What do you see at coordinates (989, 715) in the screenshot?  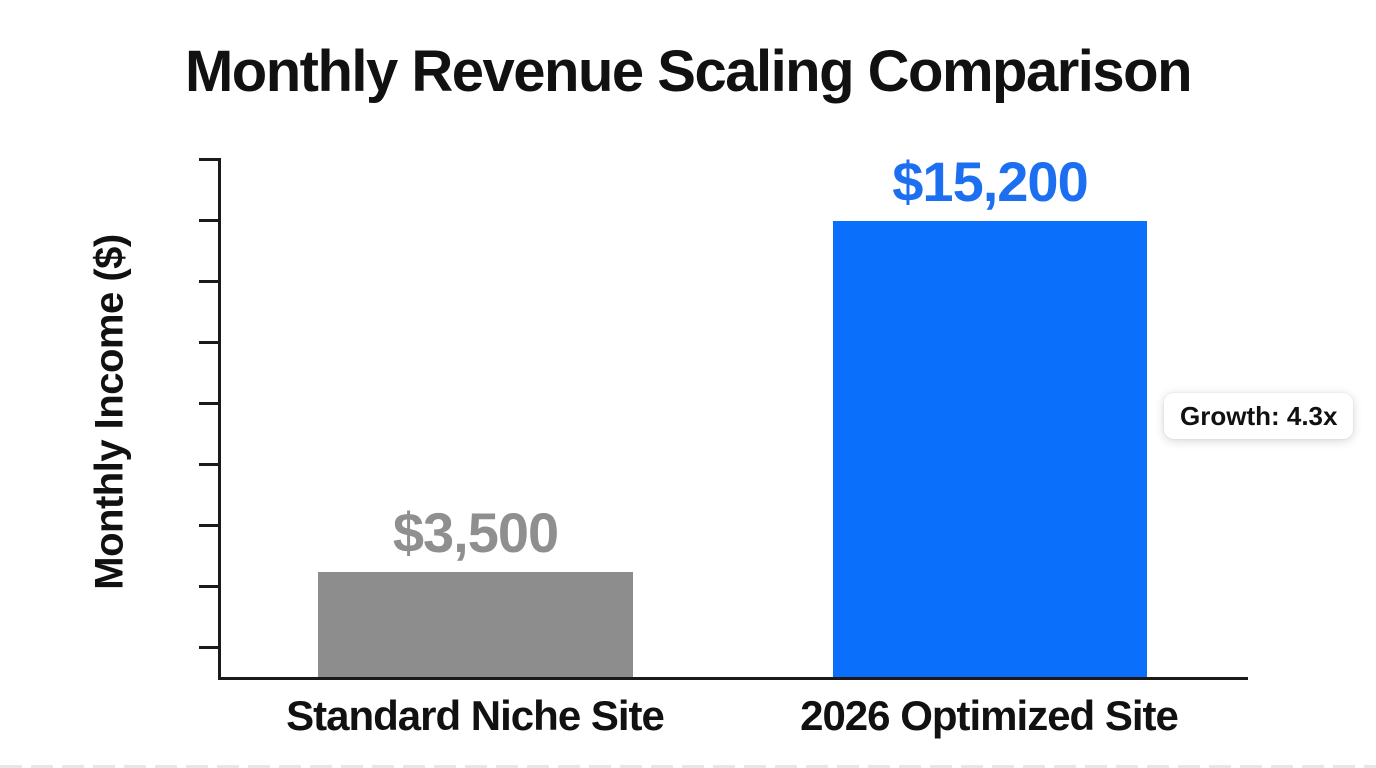 I see `x-axis-label-optimized: 2026 Optimized Site` at bounding box center [989, 715].